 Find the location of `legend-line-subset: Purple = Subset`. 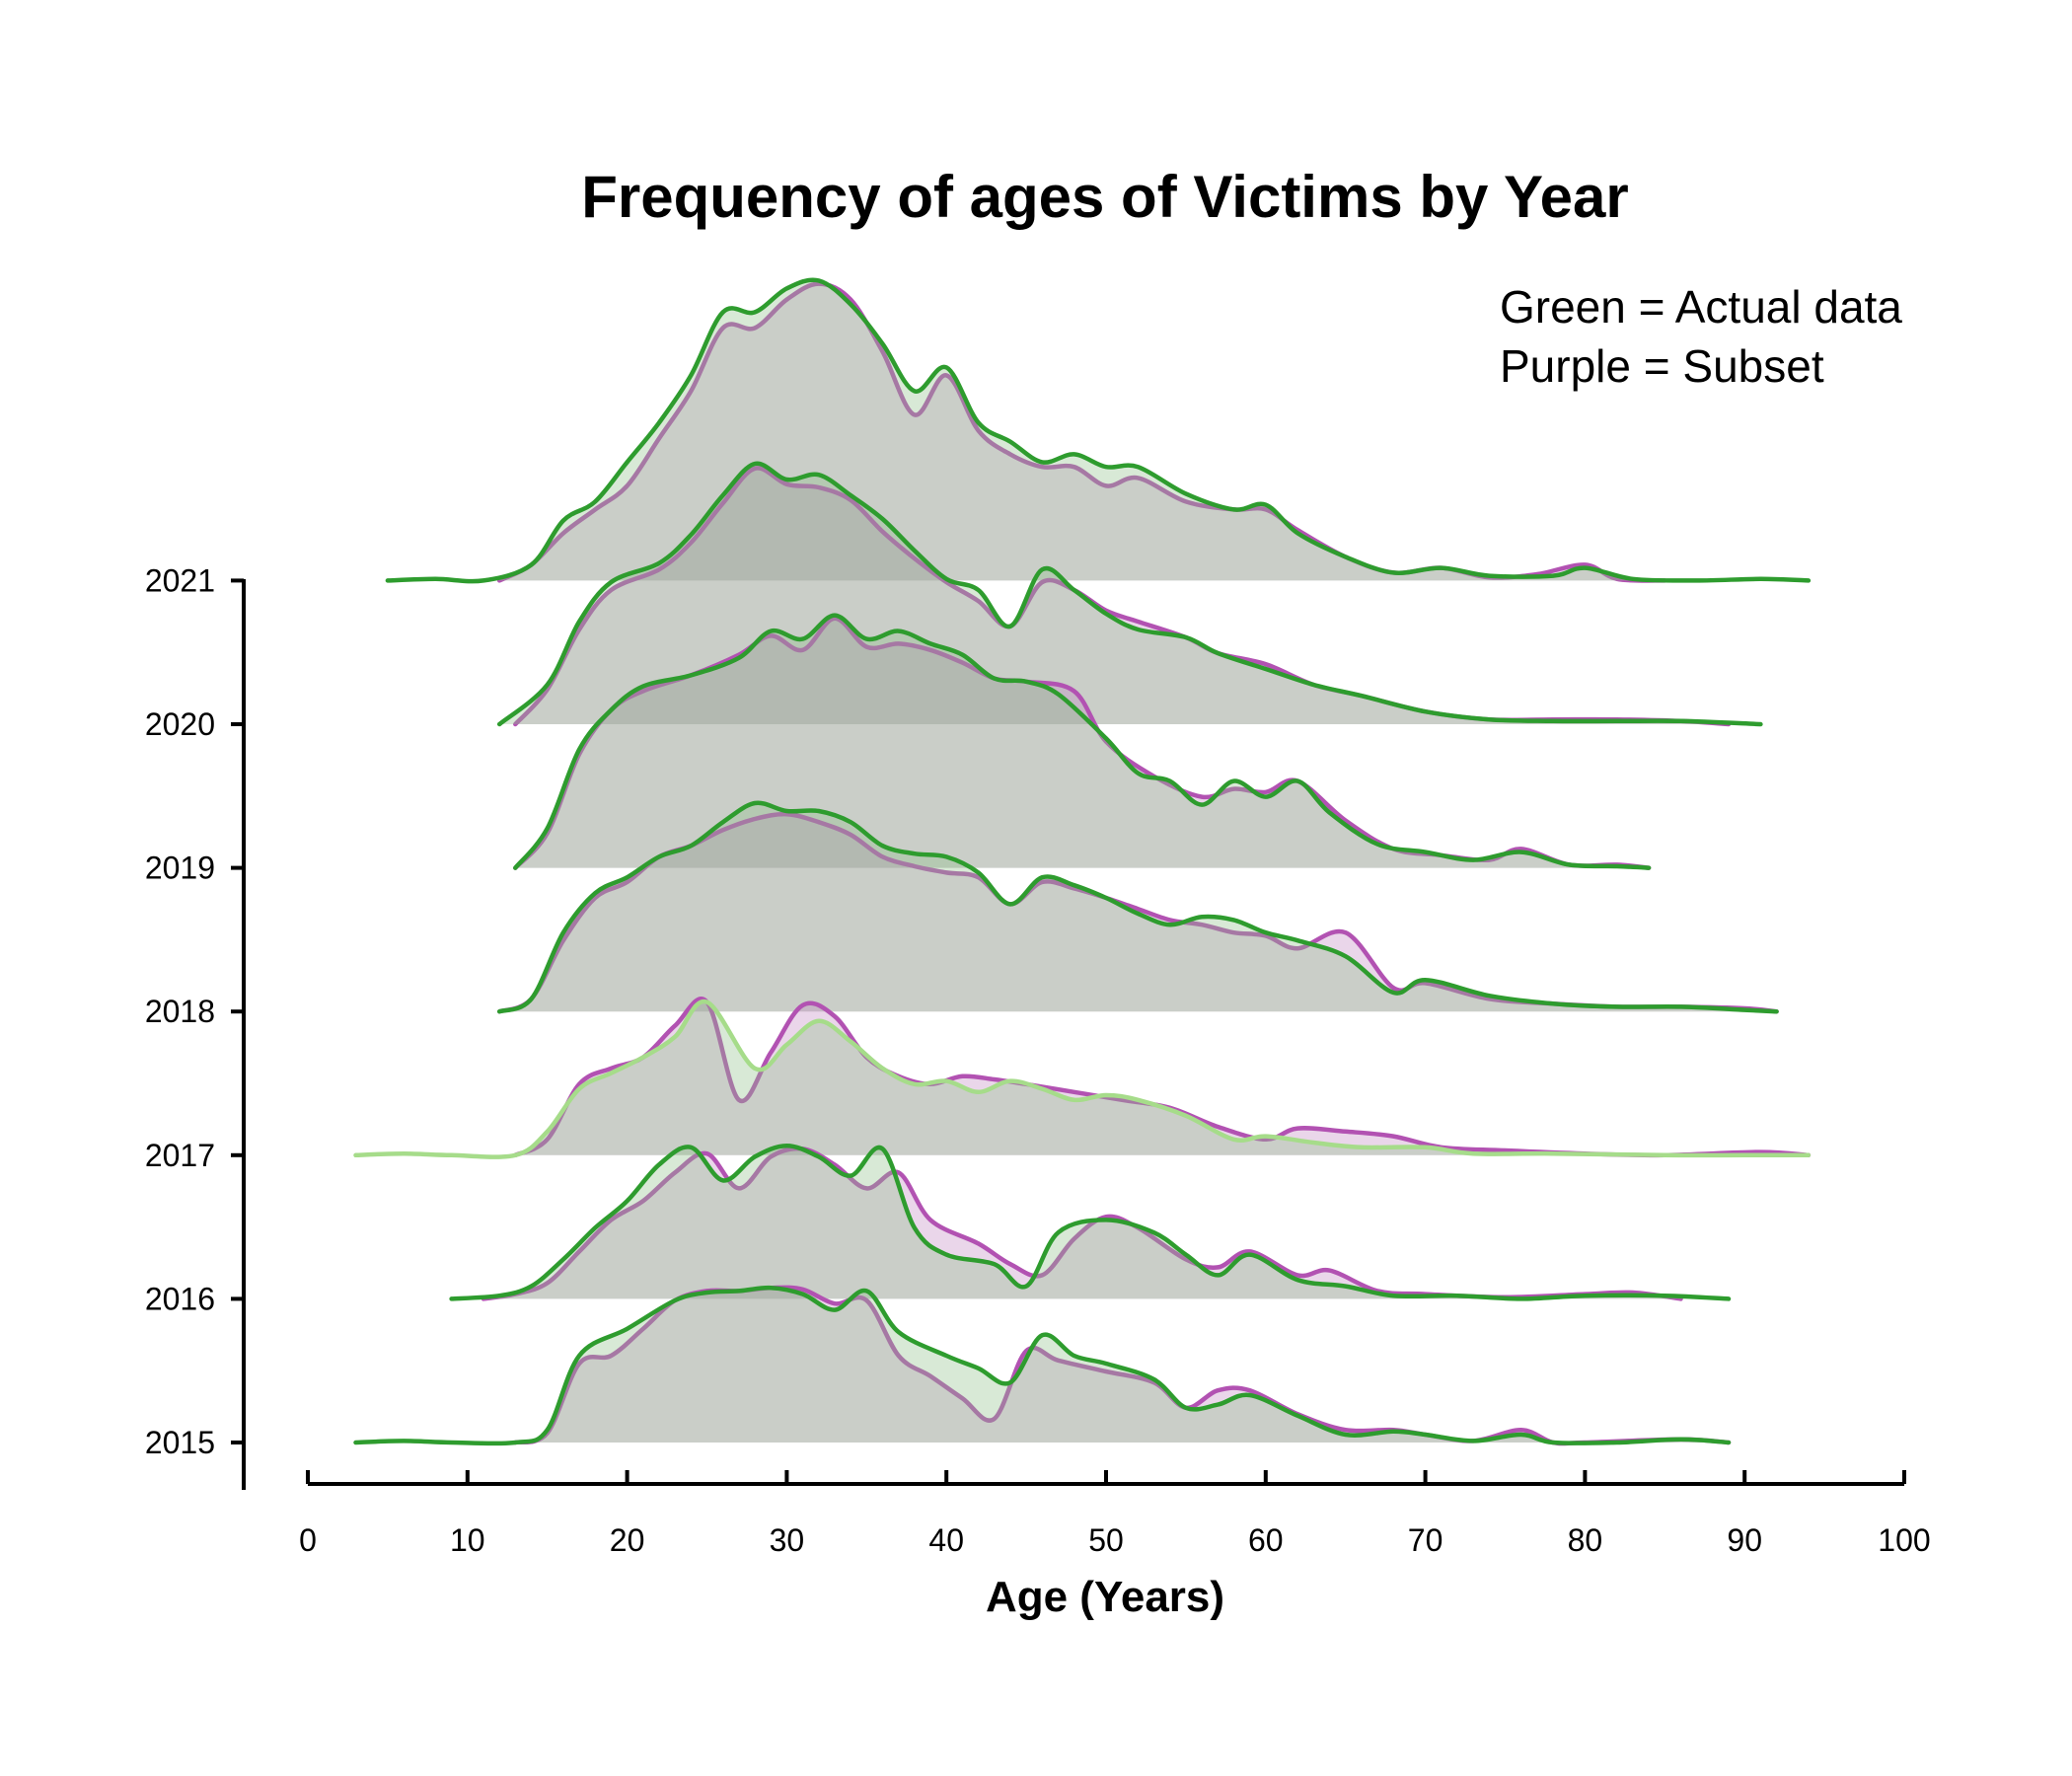

legend-line-subset: Purple = Subset is located at coordinates (1662, 366).